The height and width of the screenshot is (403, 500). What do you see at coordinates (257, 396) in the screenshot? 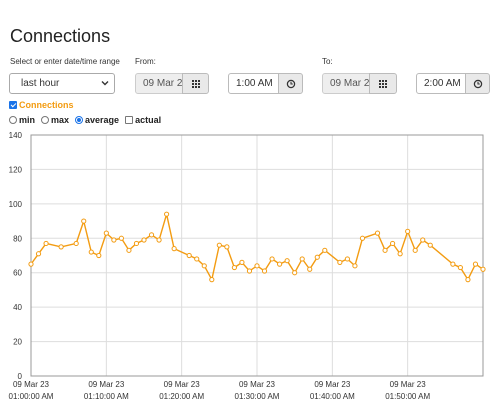
I see `x-tick-label: 01:30:00 AM` at bounding box center [257, 396].